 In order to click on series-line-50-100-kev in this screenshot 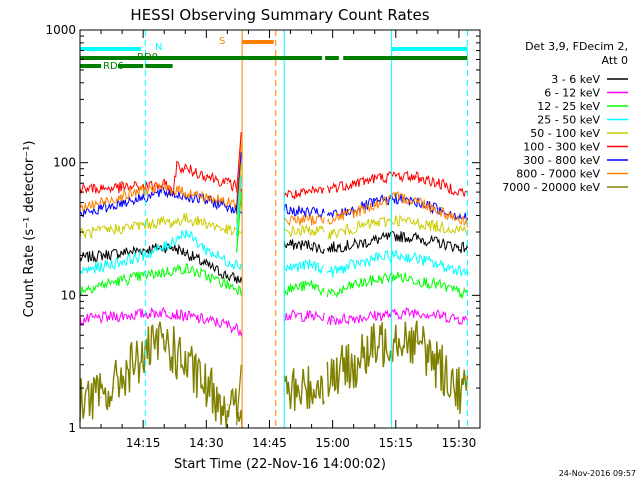, I will do `click(273, 226)`.